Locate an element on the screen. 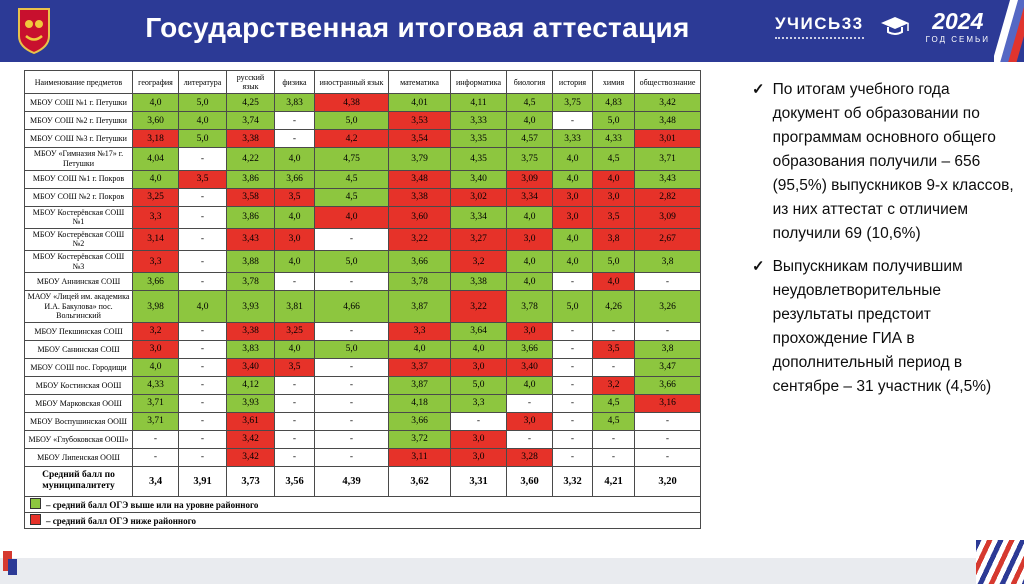  school-name: МБОУ СОШ пос. Городищи is located at coordinates (78, 367).